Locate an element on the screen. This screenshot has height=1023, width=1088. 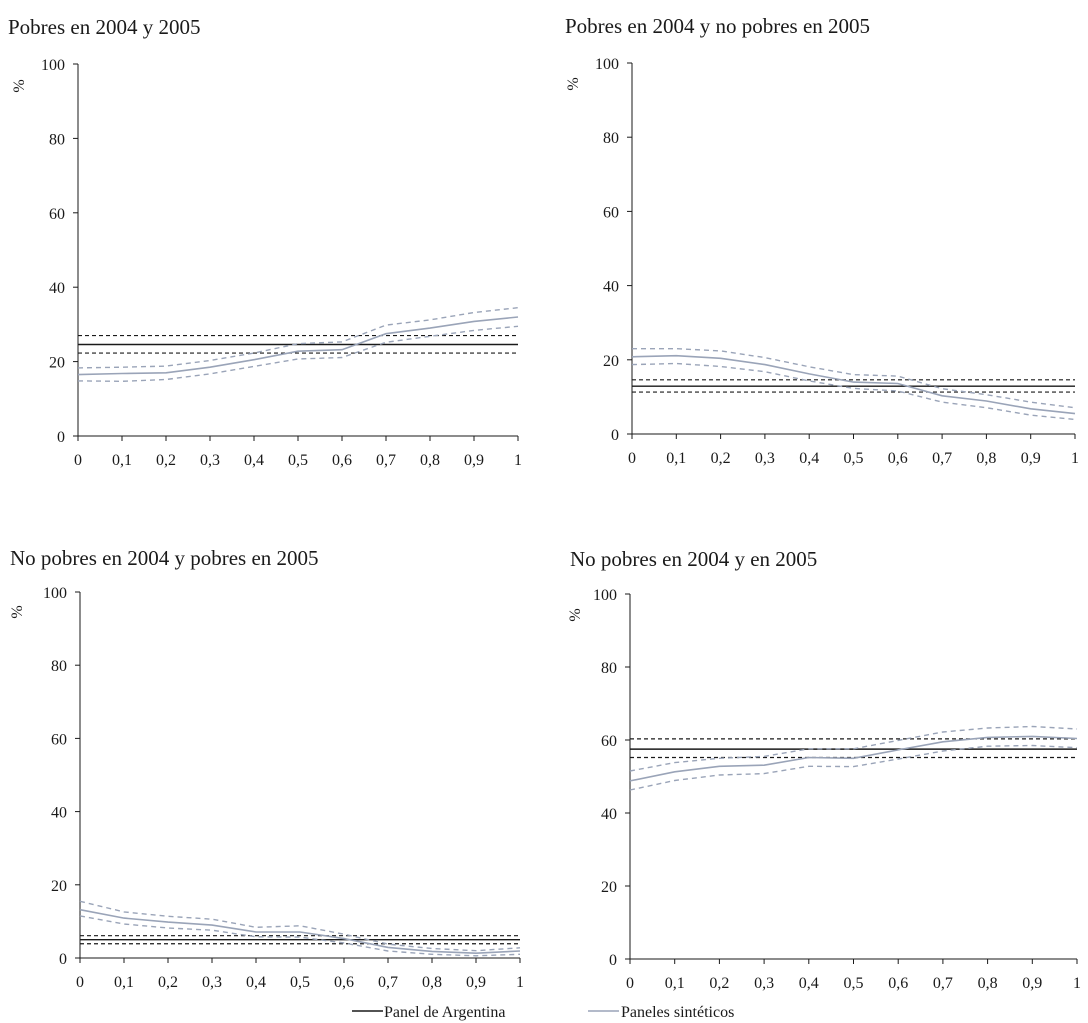
legend-label-paneles-sinteticos: Paneles sintéticos is located at coordinates (677, 1012).